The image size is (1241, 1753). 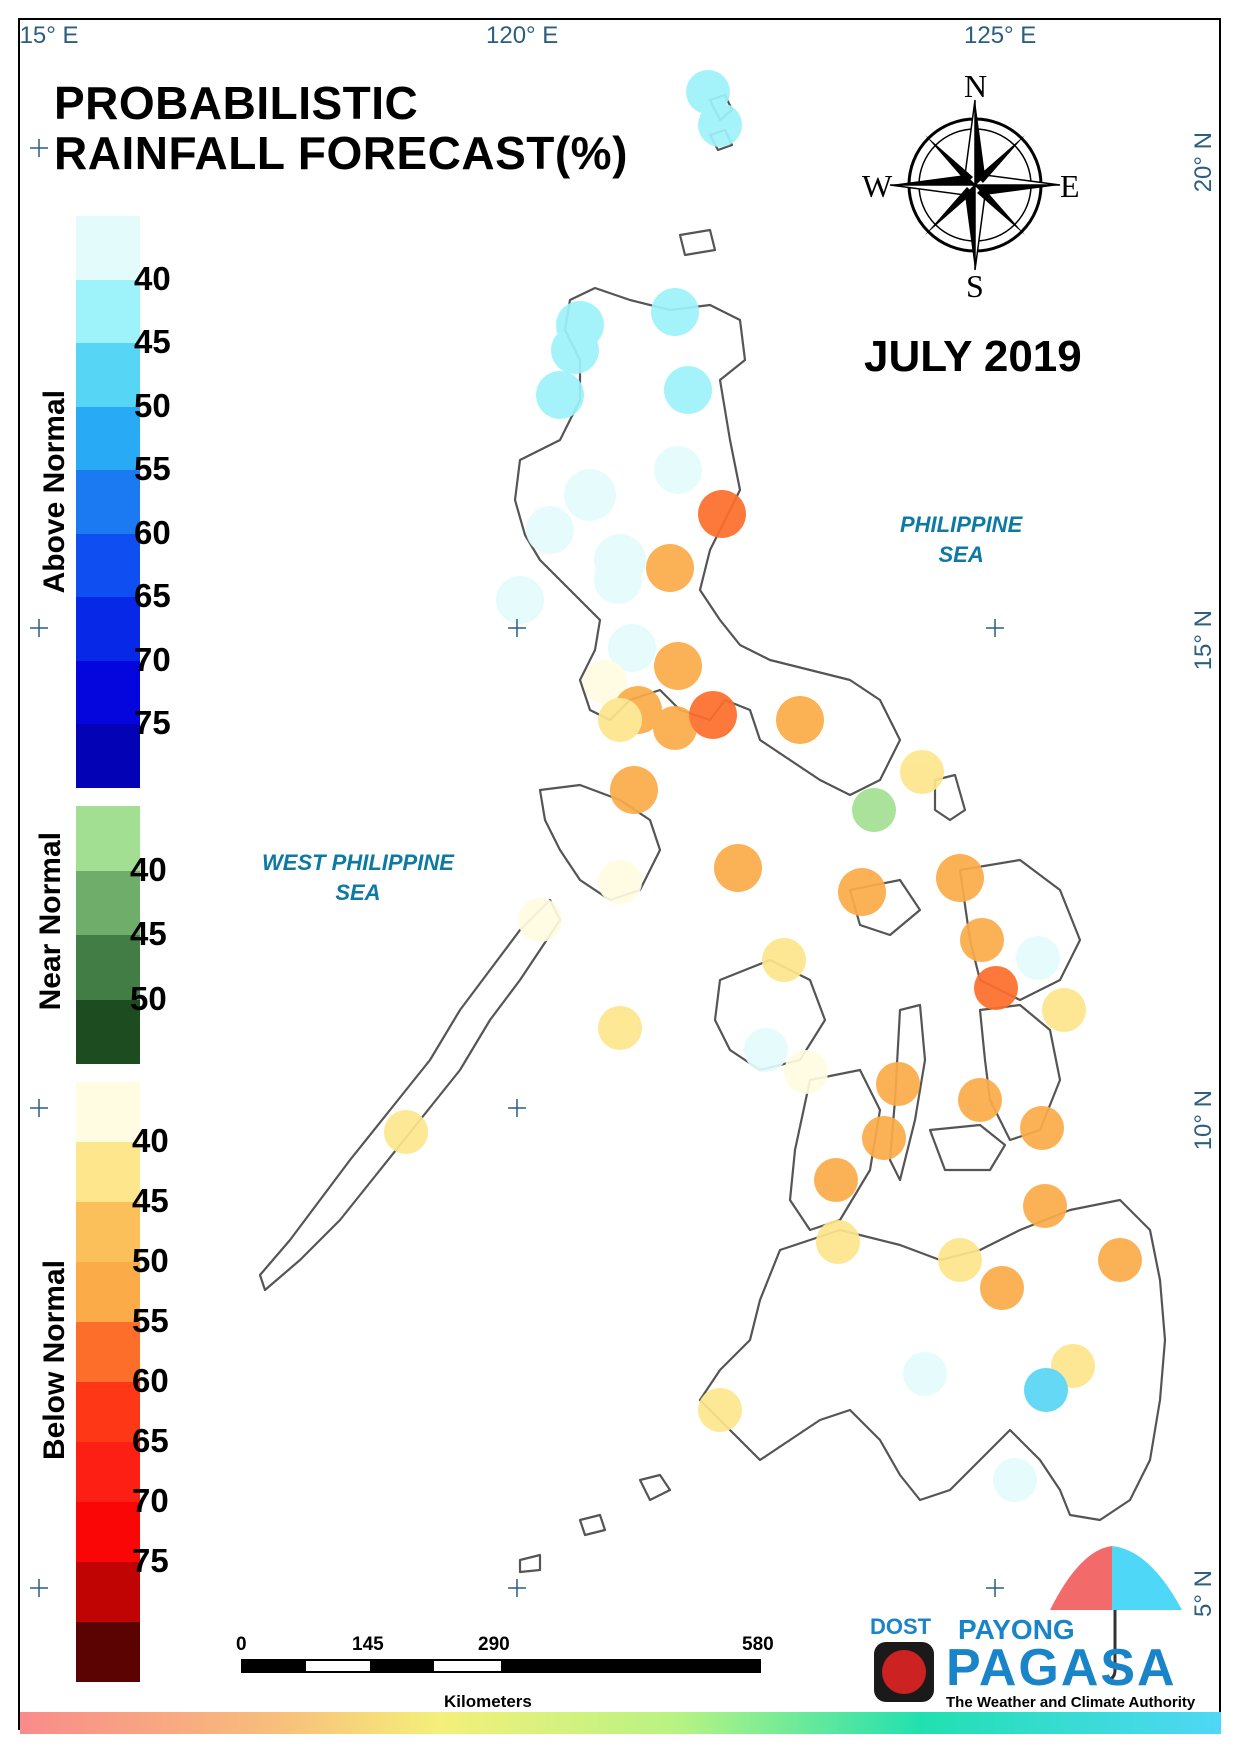 I want to click on scale-tick: 290, so click(x=494, y=1644).